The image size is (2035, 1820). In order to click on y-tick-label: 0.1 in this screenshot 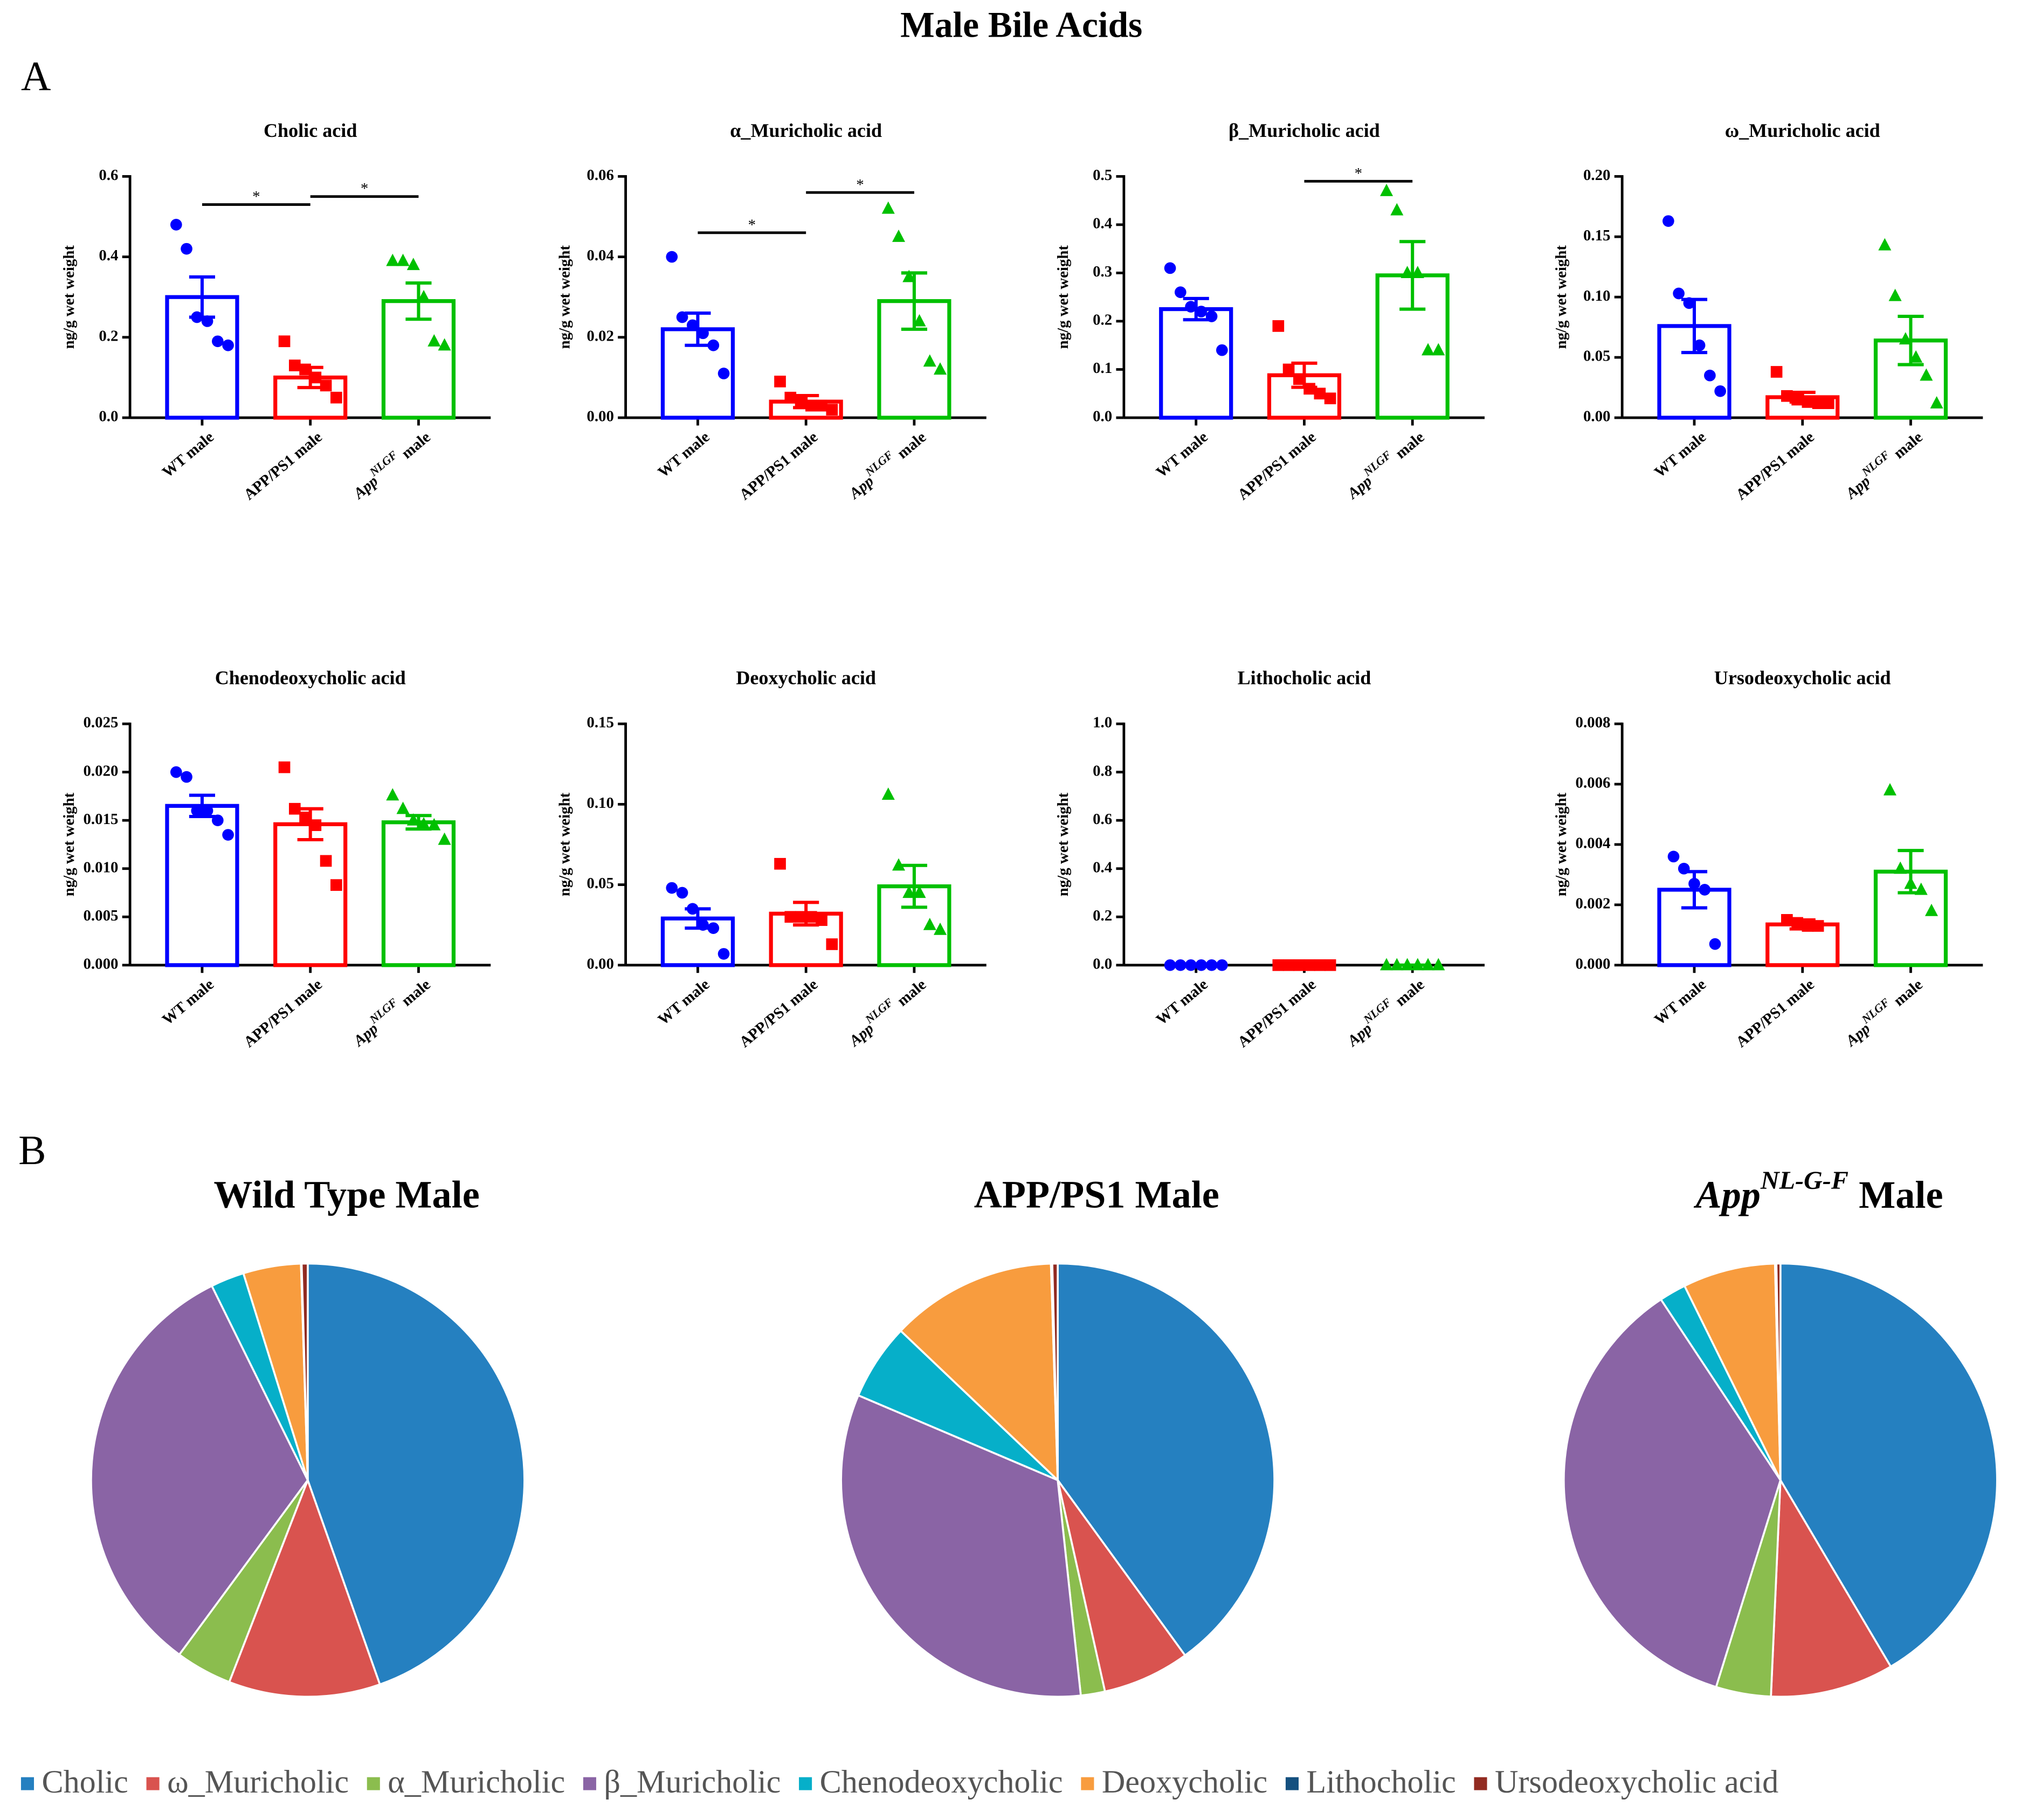, I will do `click(1102, 368)`.